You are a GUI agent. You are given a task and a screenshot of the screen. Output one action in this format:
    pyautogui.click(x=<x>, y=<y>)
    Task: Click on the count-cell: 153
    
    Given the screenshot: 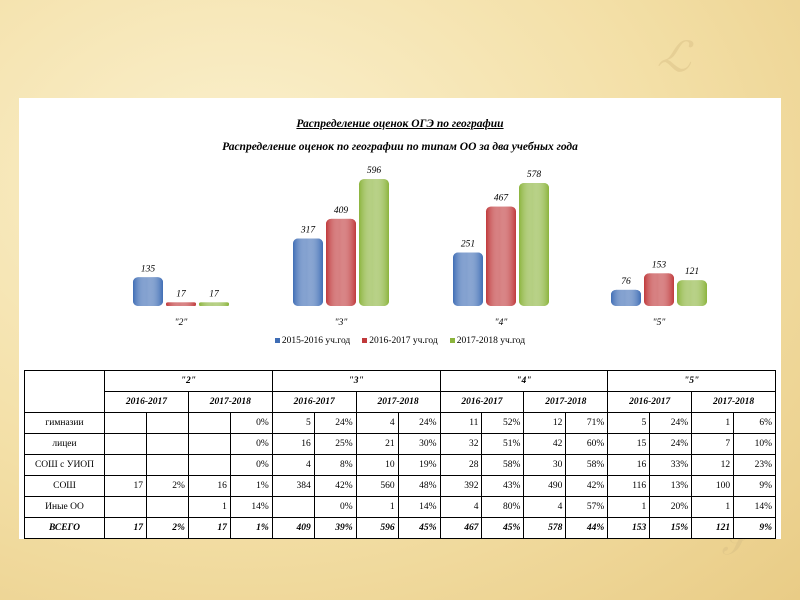 What is the action you would take?
    pyautogui.click(x=629, y=528)
    